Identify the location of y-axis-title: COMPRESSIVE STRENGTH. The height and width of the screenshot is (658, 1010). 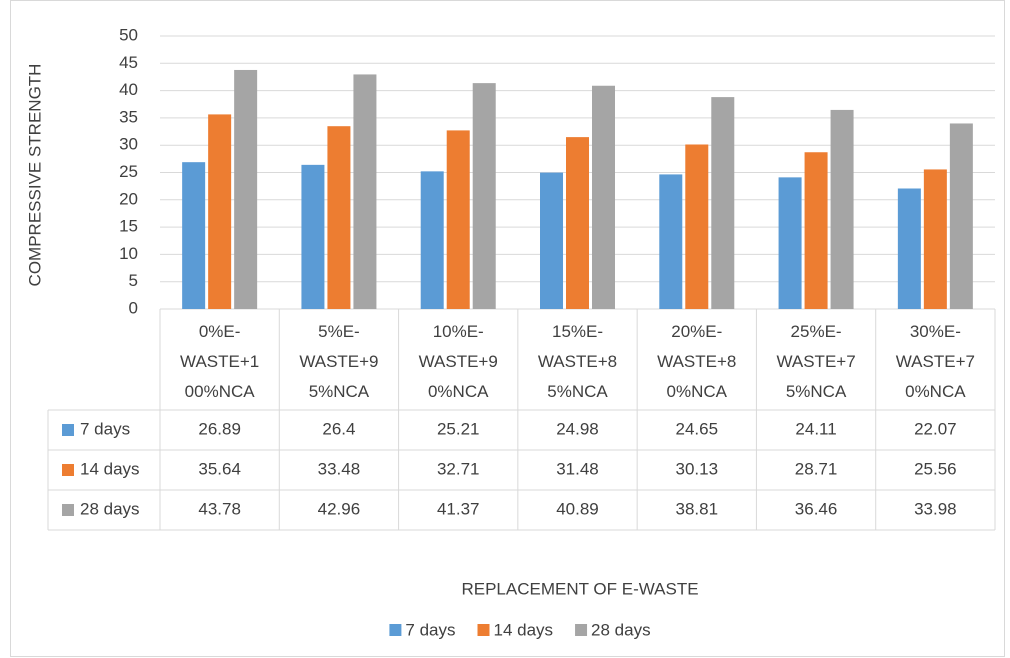
(34, 175).